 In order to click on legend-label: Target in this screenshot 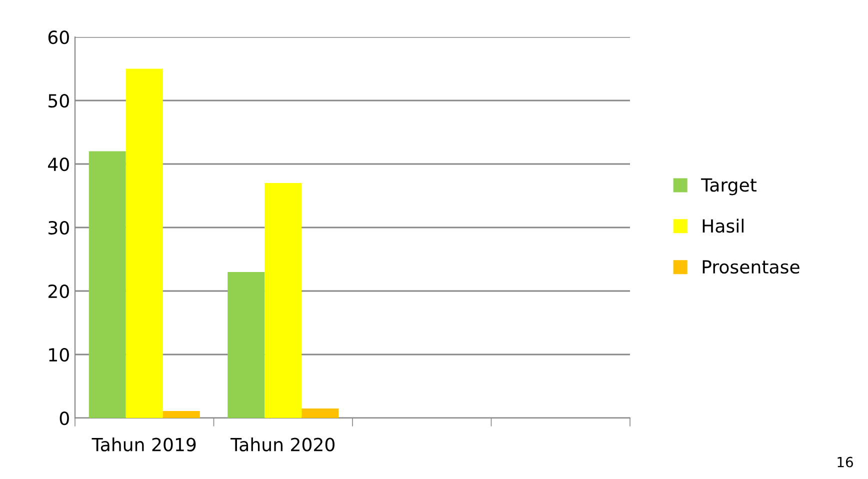, I will do `click(729, 187)`.